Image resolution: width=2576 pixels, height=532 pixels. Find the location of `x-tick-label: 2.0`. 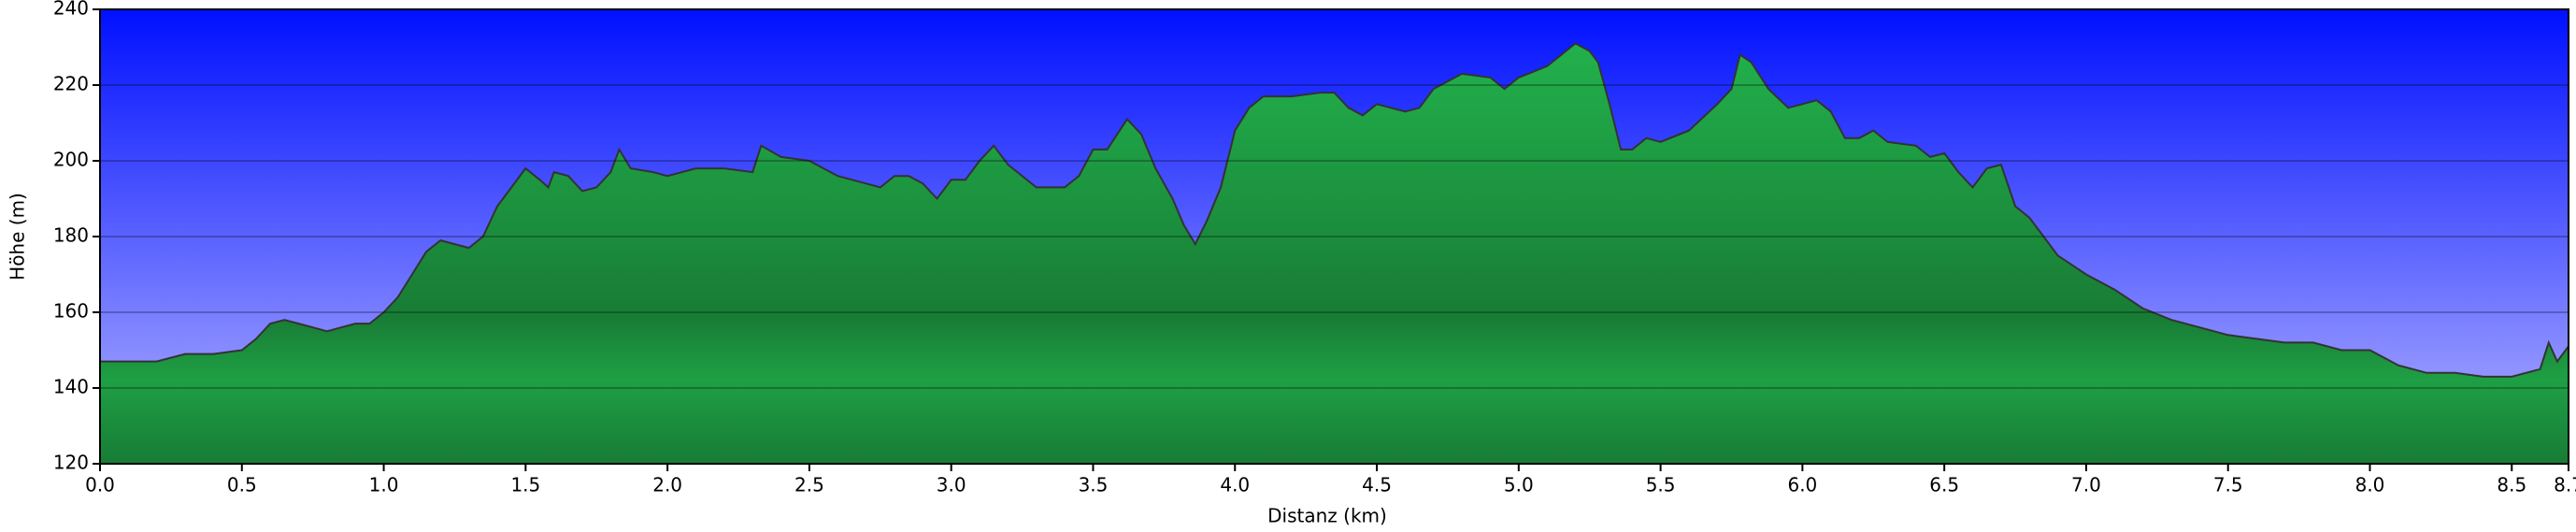

x-tick-label: 2.0 is located at coordinates (667, 485).